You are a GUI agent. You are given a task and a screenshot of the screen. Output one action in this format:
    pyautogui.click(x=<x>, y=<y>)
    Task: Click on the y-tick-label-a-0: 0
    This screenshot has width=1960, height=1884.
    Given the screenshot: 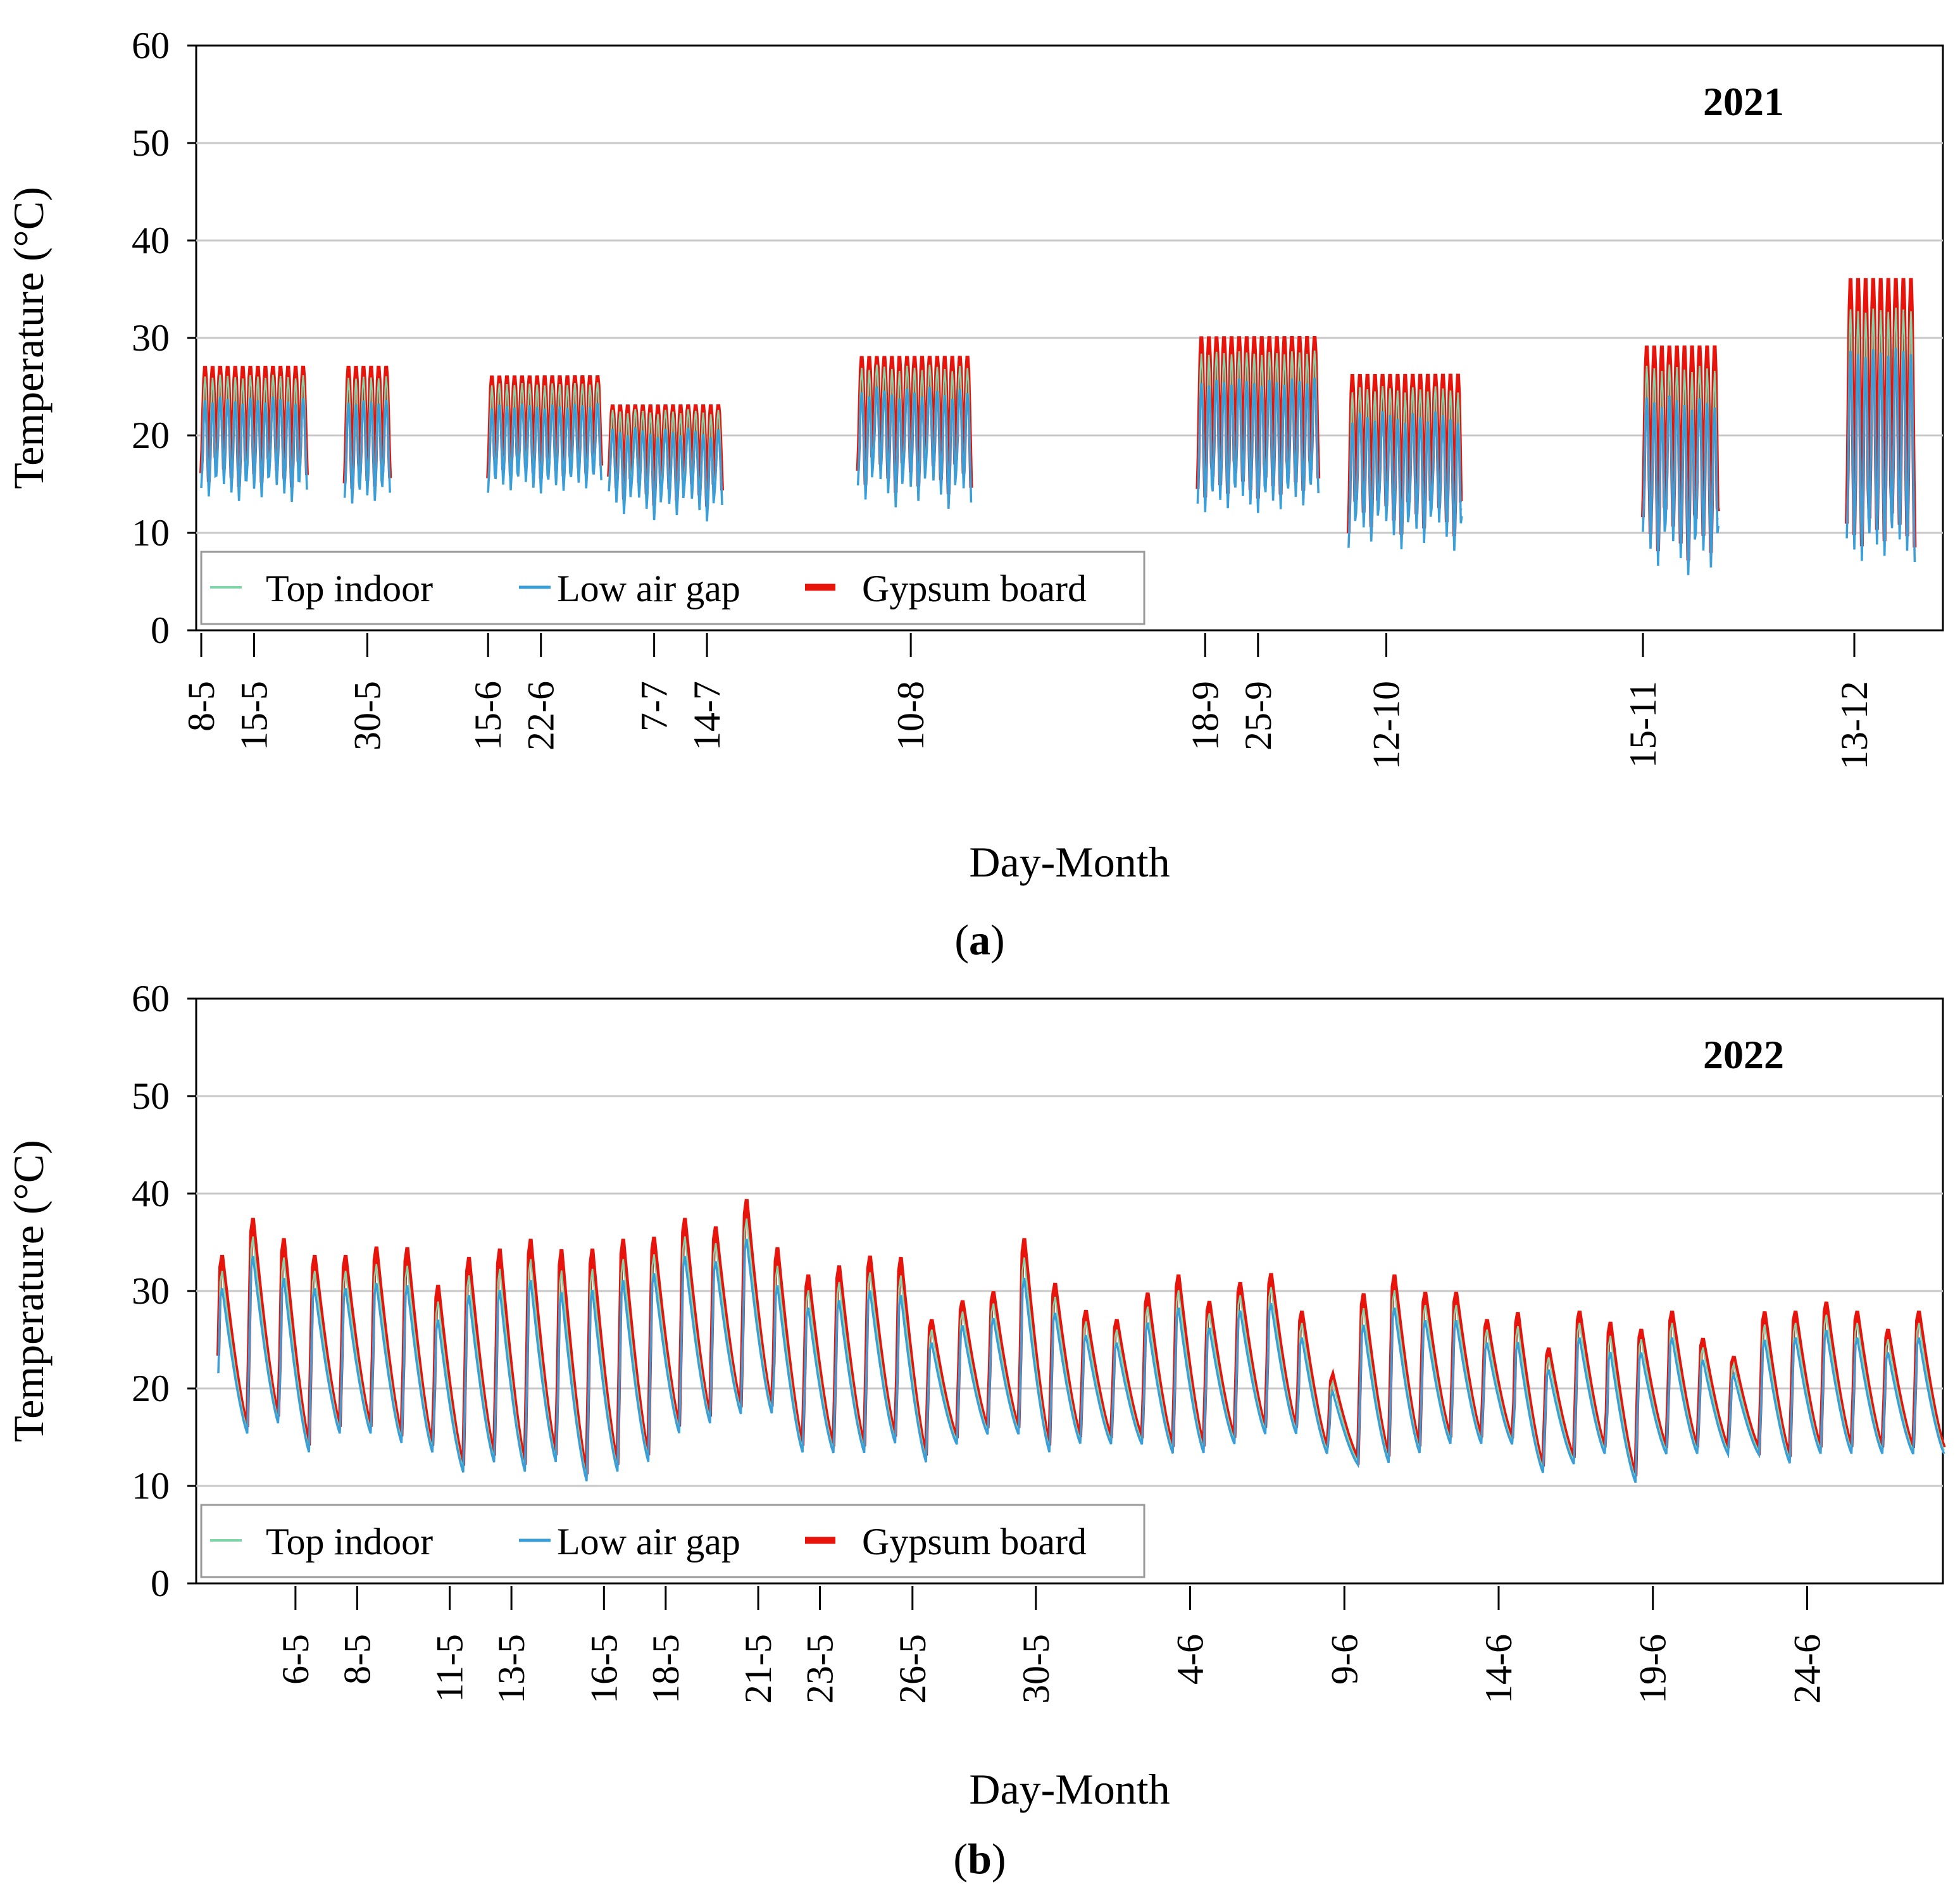 What is the action you would take?
    pyautogui.click(x=160, y=630)
    